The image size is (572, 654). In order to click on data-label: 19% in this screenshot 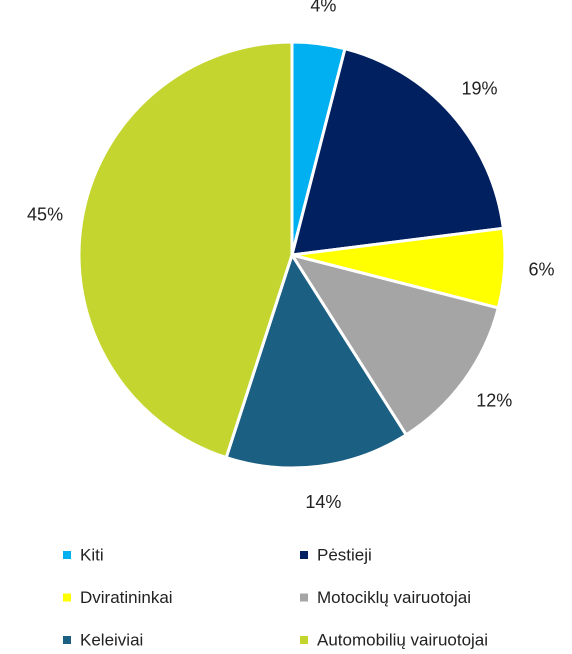, I will do `click(480, 88)`.